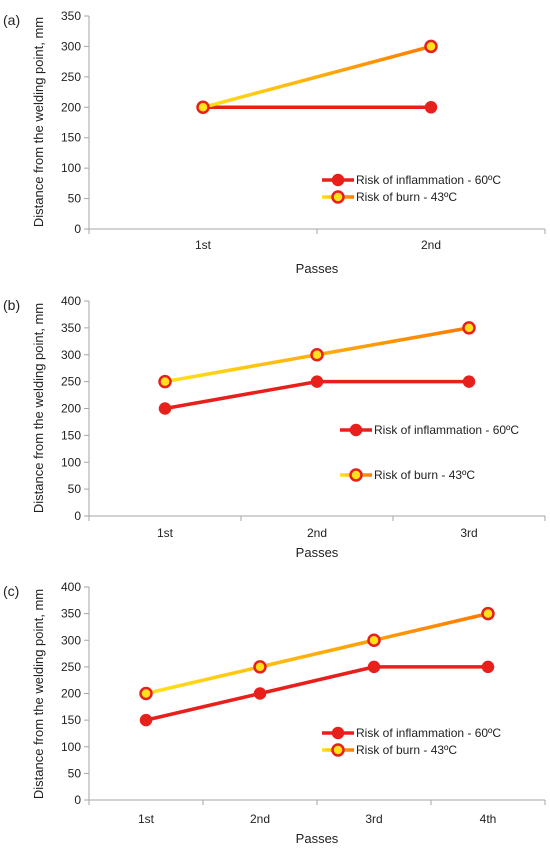 The width and height of the screenshot is (550, 858). What do you see at coordinates (317, 693) in the screenshot?
I see `series-line-inflammation` at bounding box center [317, 693].